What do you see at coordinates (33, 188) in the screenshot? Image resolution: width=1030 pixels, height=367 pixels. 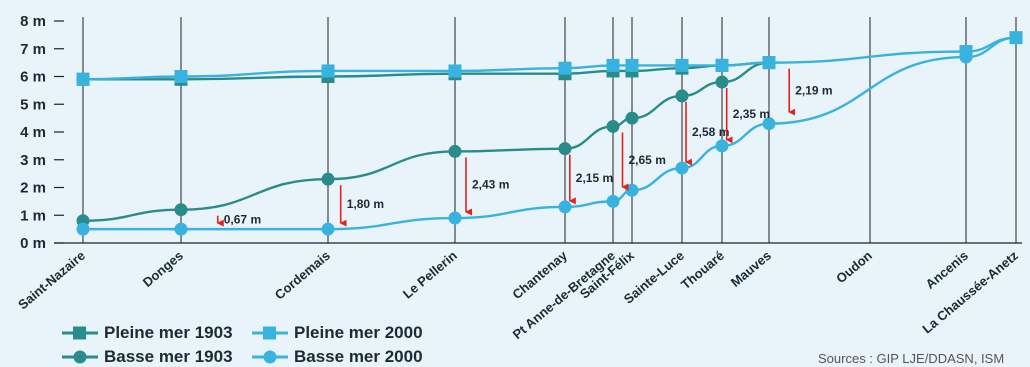 I see `y-tick-label: 2 m` at bounding box center [33, 188].